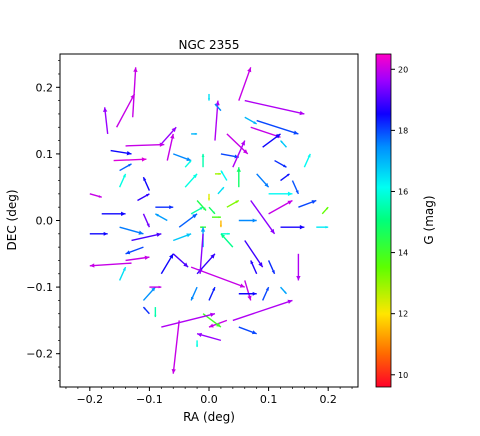 The image size is (480, 436). Describe the element at coordinates (45, 87) in the screenshot. I see `y-tick-label: 0.2` at that location.